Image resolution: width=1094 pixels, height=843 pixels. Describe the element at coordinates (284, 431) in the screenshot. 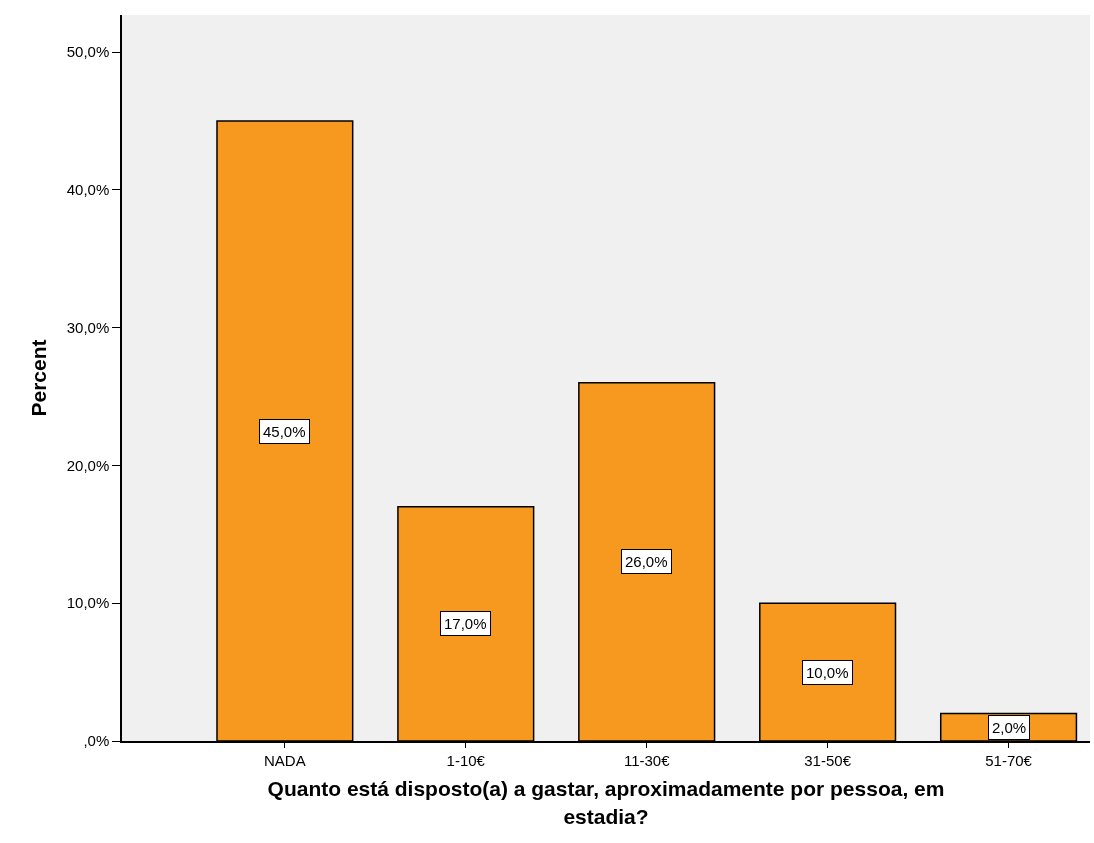

I see `data-label: 45,0%` at that location.